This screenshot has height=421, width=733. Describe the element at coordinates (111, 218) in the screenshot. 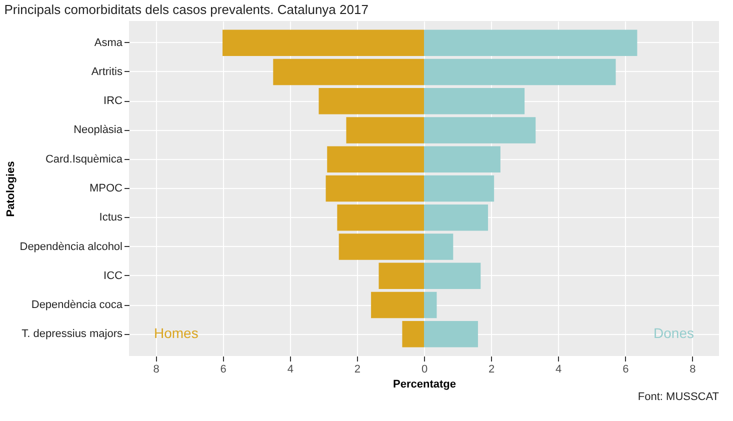

I see `y-tick-label: Ictus` at that location.